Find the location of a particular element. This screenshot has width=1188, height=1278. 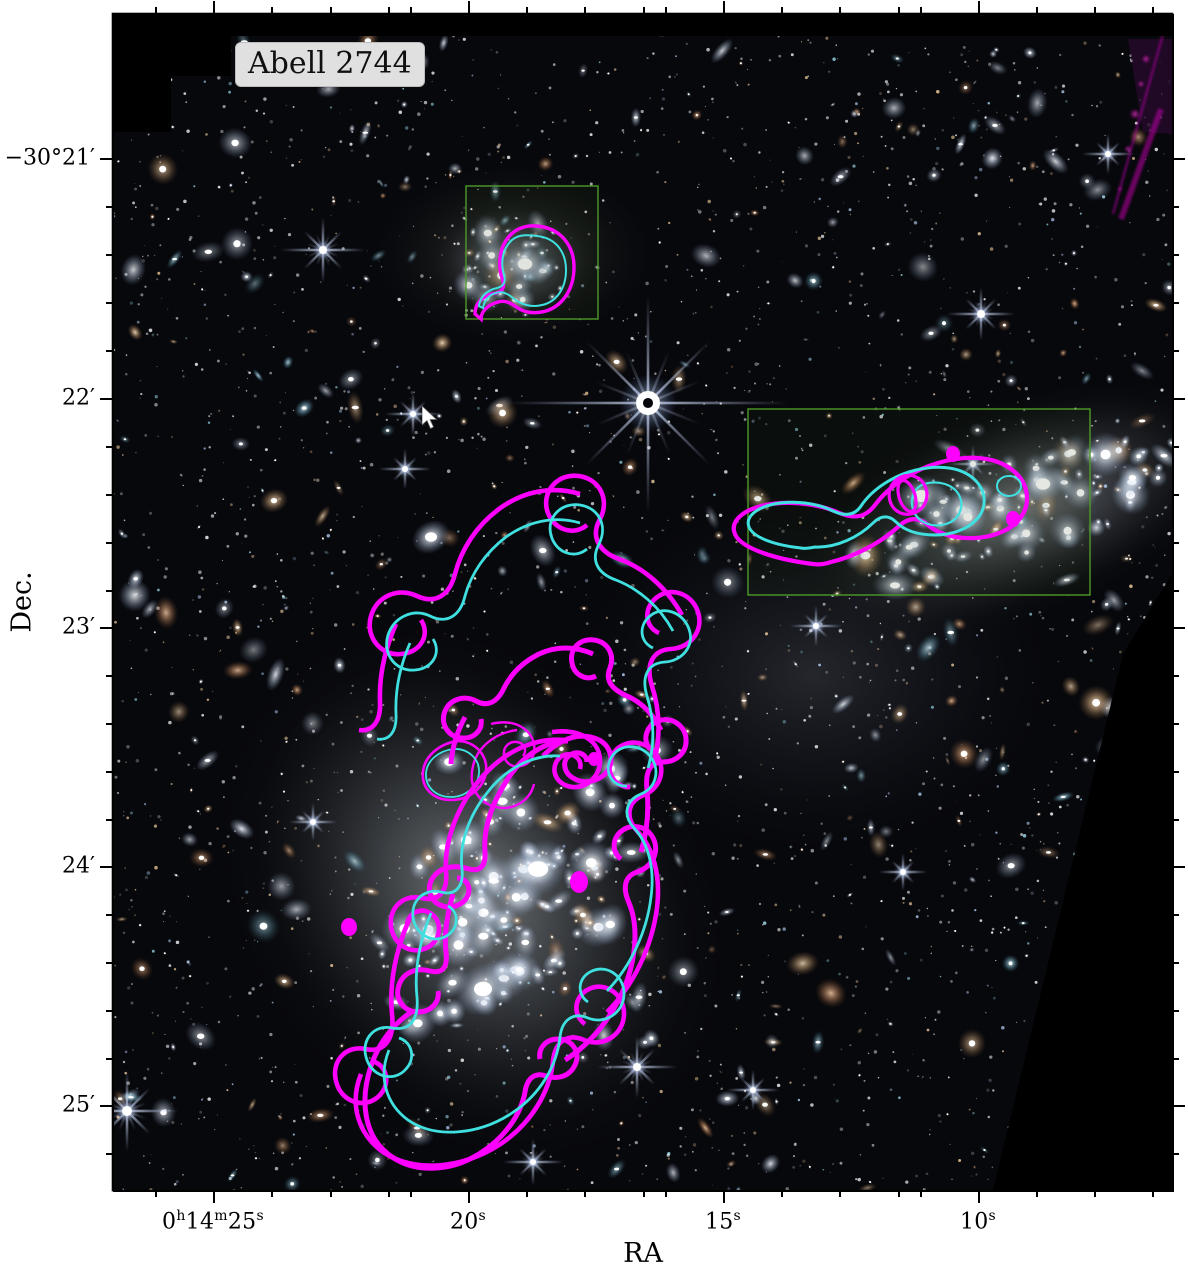

x-tick-label: 20s is located at coordinates (468, 1221).